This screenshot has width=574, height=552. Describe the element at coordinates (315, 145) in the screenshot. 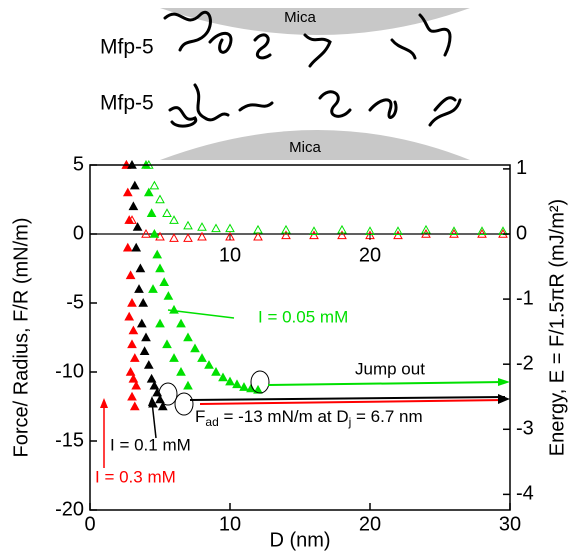

I see `mica-bottom` at that location.